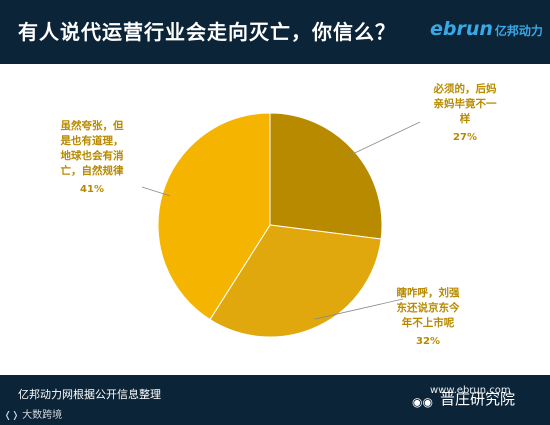 Image resolution: width=550 pixels, height=425 pixels. What do you see at coordinates (465, 103) in the screenshot?
I see `slice-label-1: 必须的，后妈亲妈毕竟不一样` at bounding box center [465, 103].